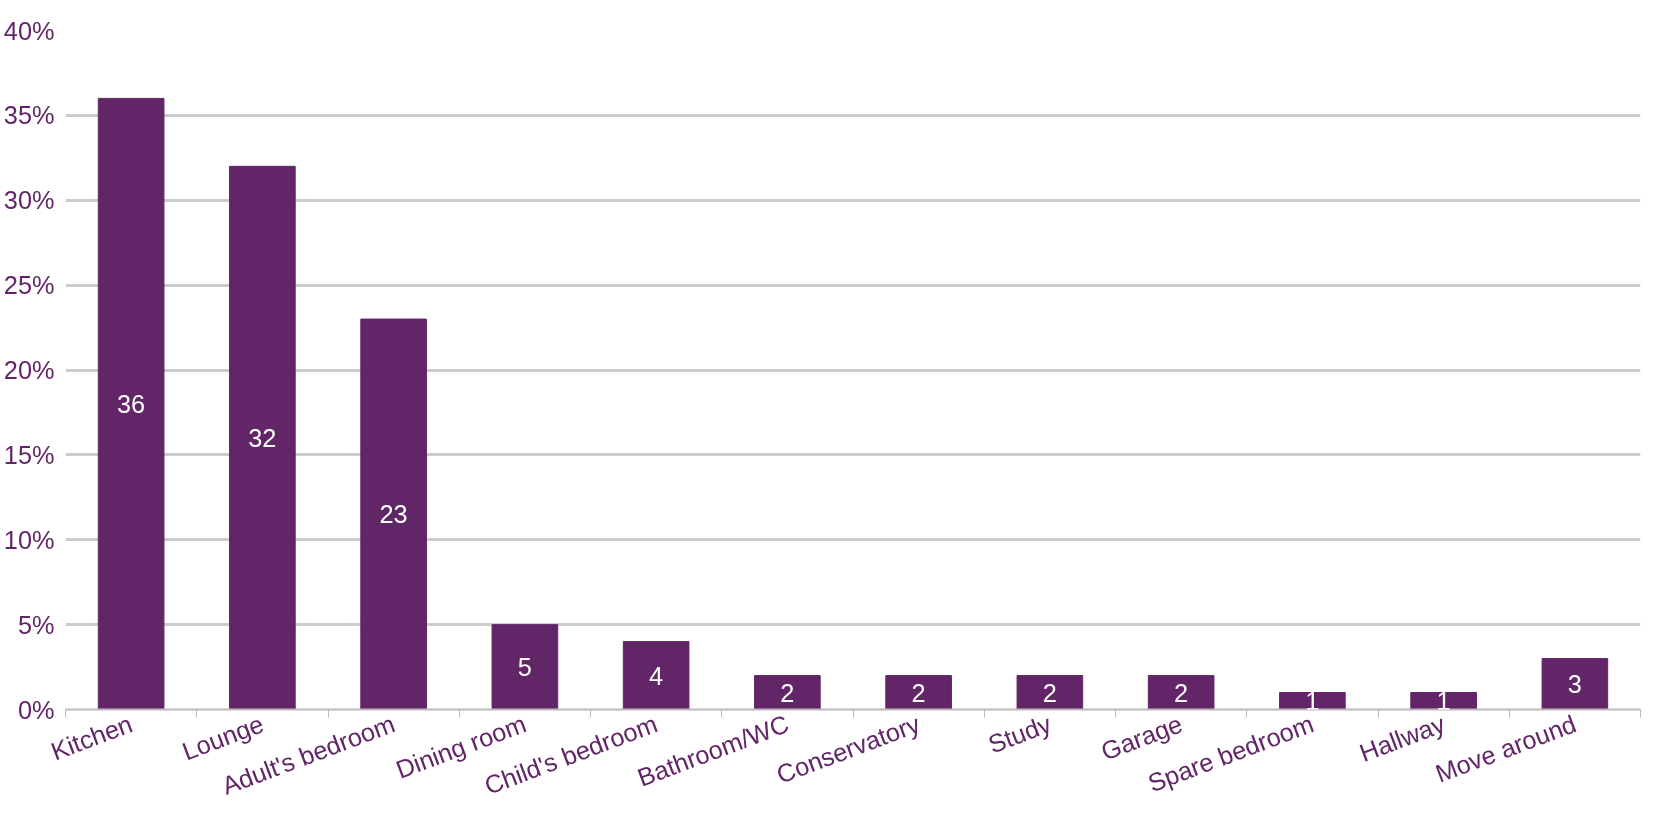  I want to click on data-label: 36, so click(131, 403).